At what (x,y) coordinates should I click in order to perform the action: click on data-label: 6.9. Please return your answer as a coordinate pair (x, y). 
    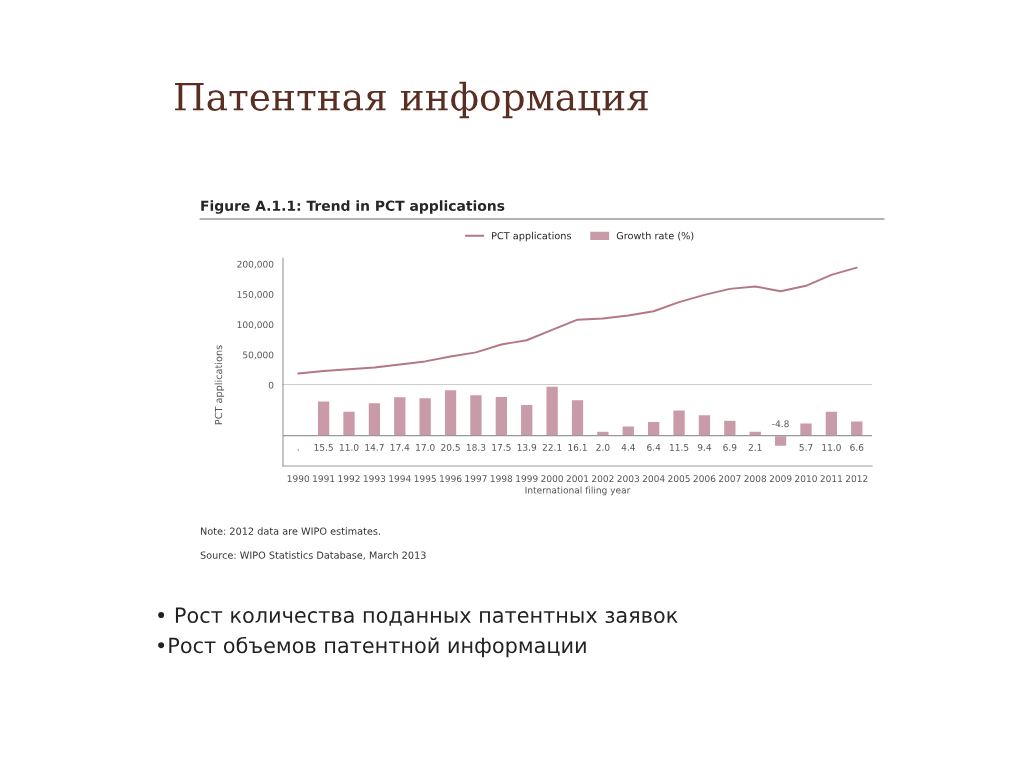
    Looking at the image, I should click on (730, 447).